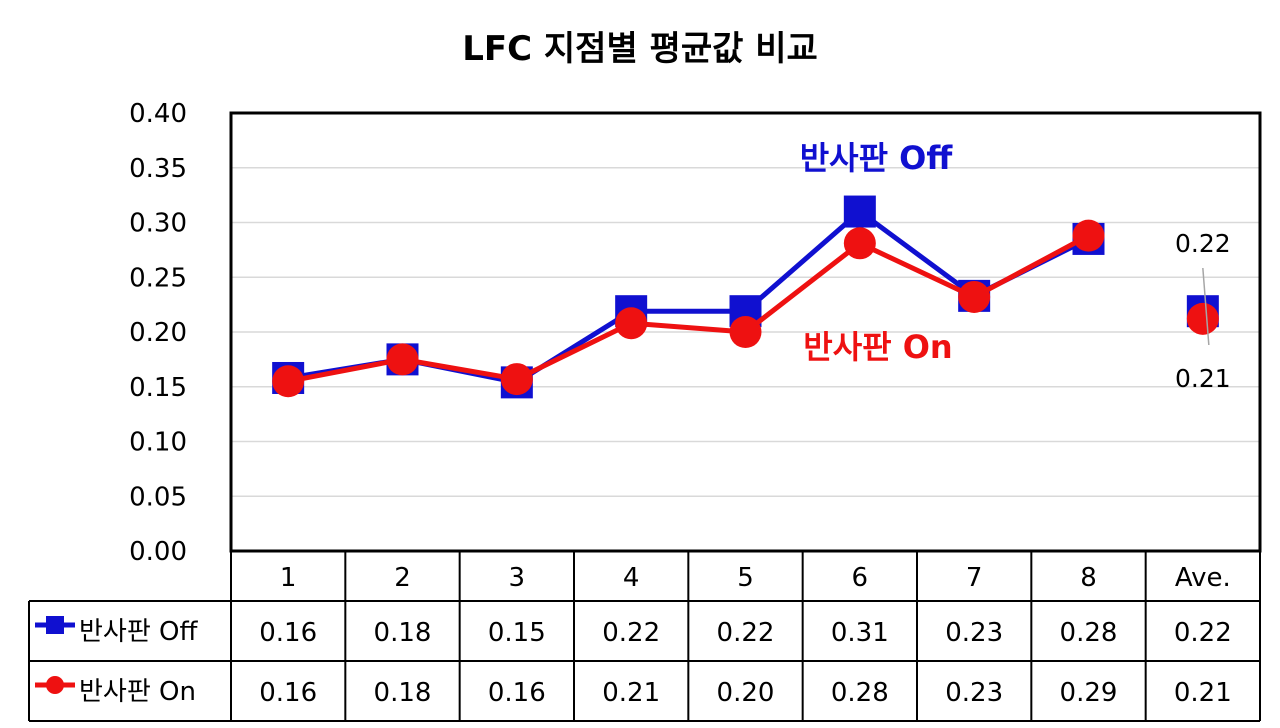 The width and height of the screenshot is (1280, 728). Describe the element at coordinates (631, 578) in the screenshot. I see `x-tick-label: 4` at that location.